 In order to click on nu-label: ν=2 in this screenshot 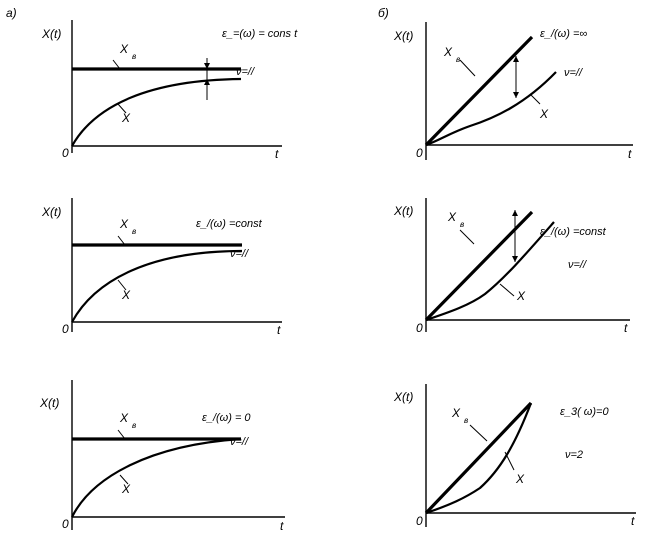, I will do `click(574, 455)`.